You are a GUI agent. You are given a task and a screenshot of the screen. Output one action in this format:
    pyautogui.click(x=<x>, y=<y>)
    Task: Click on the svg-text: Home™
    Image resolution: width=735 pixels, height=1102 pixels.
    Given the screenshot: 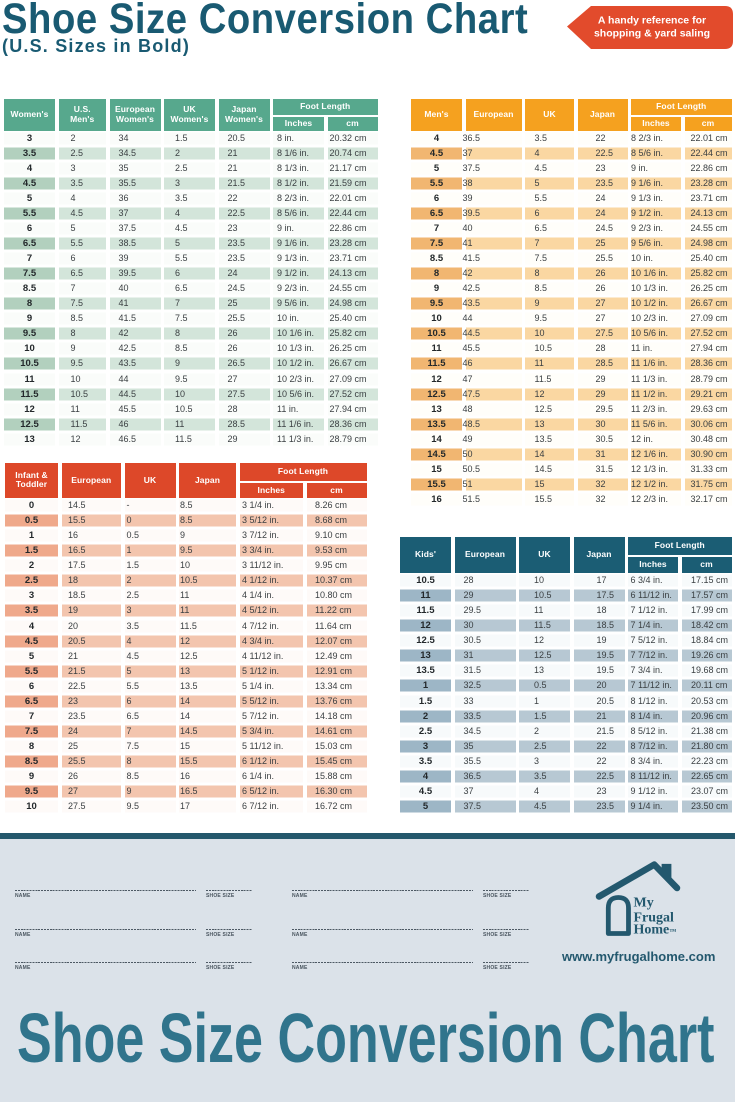 What is the action you would take?
    pyautogui.click(x=655, y=930)
    